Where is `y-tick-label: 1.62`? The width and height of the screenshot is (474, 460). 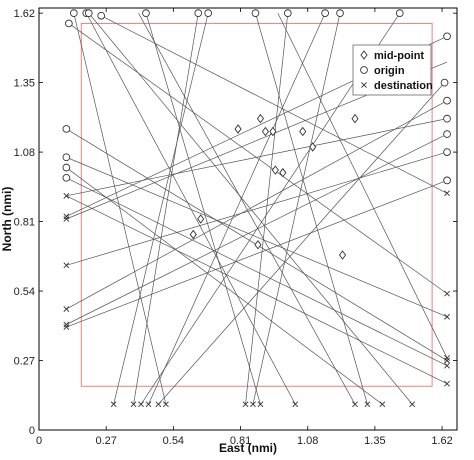 y-tick-label: 1.62 is located at coordinates (24, 14).